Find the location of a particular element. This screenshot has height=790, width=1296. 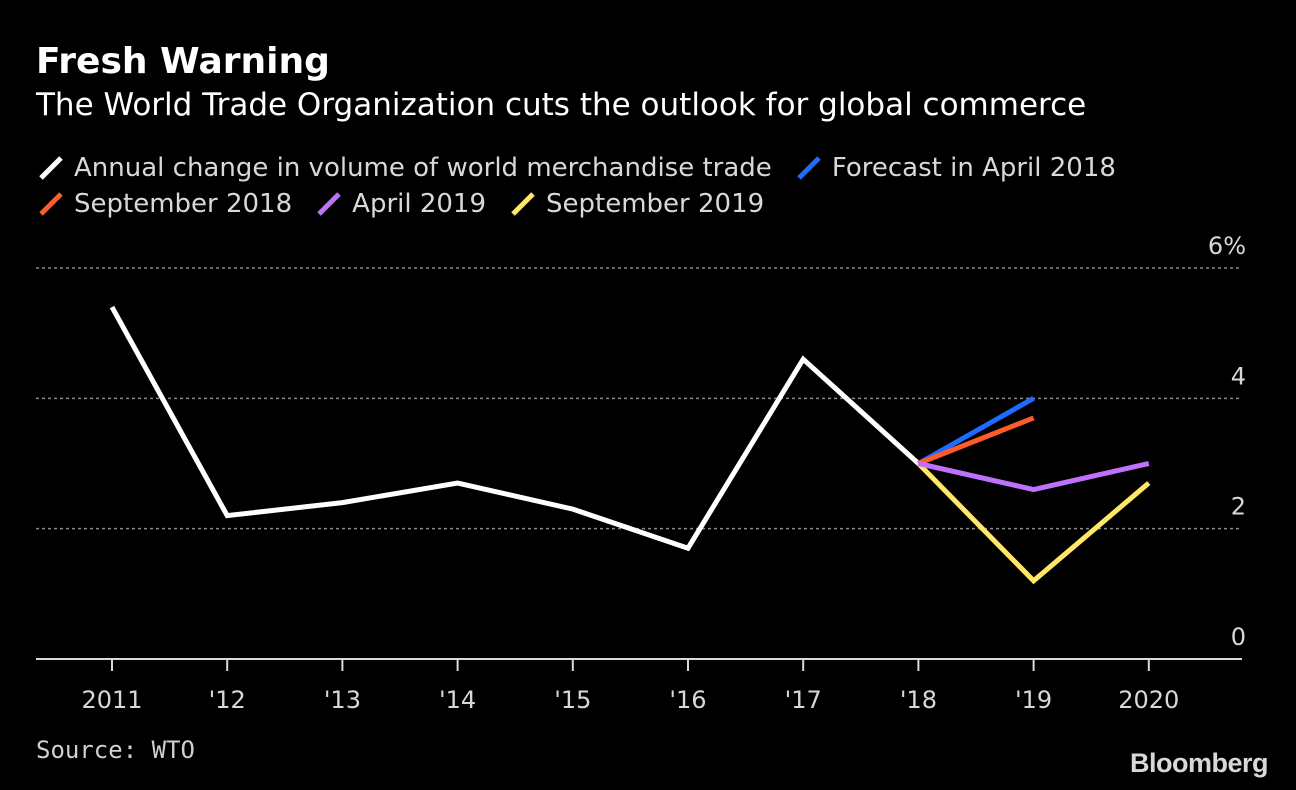

legend-swatch-september-2019 is located at coordinates (523, 204).